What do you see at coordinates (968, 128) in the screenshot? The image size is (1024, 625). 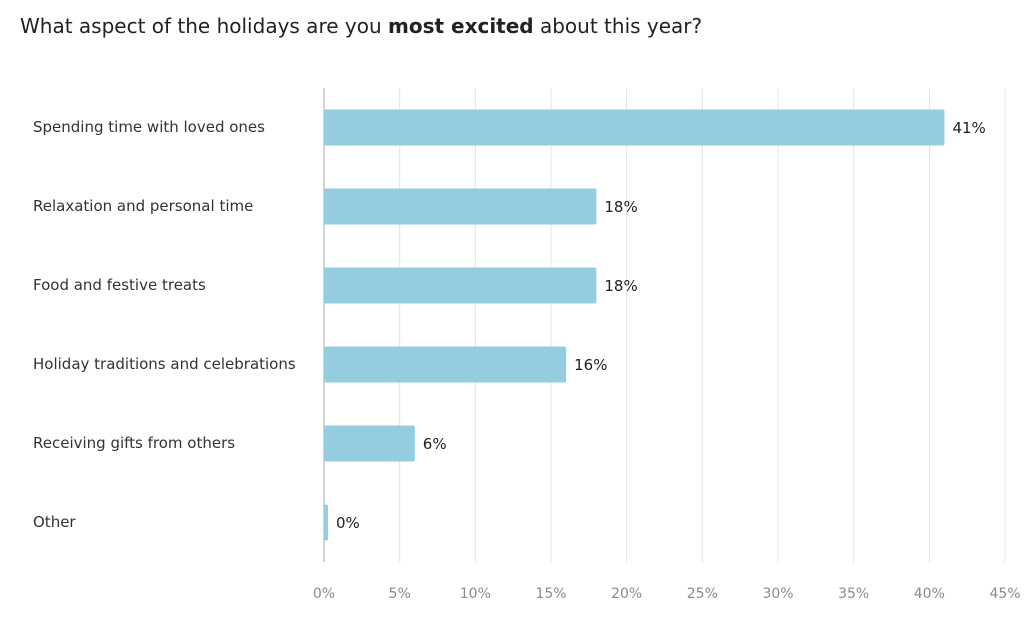 I see `value-label: 41%` at bounding box center [968, 128].